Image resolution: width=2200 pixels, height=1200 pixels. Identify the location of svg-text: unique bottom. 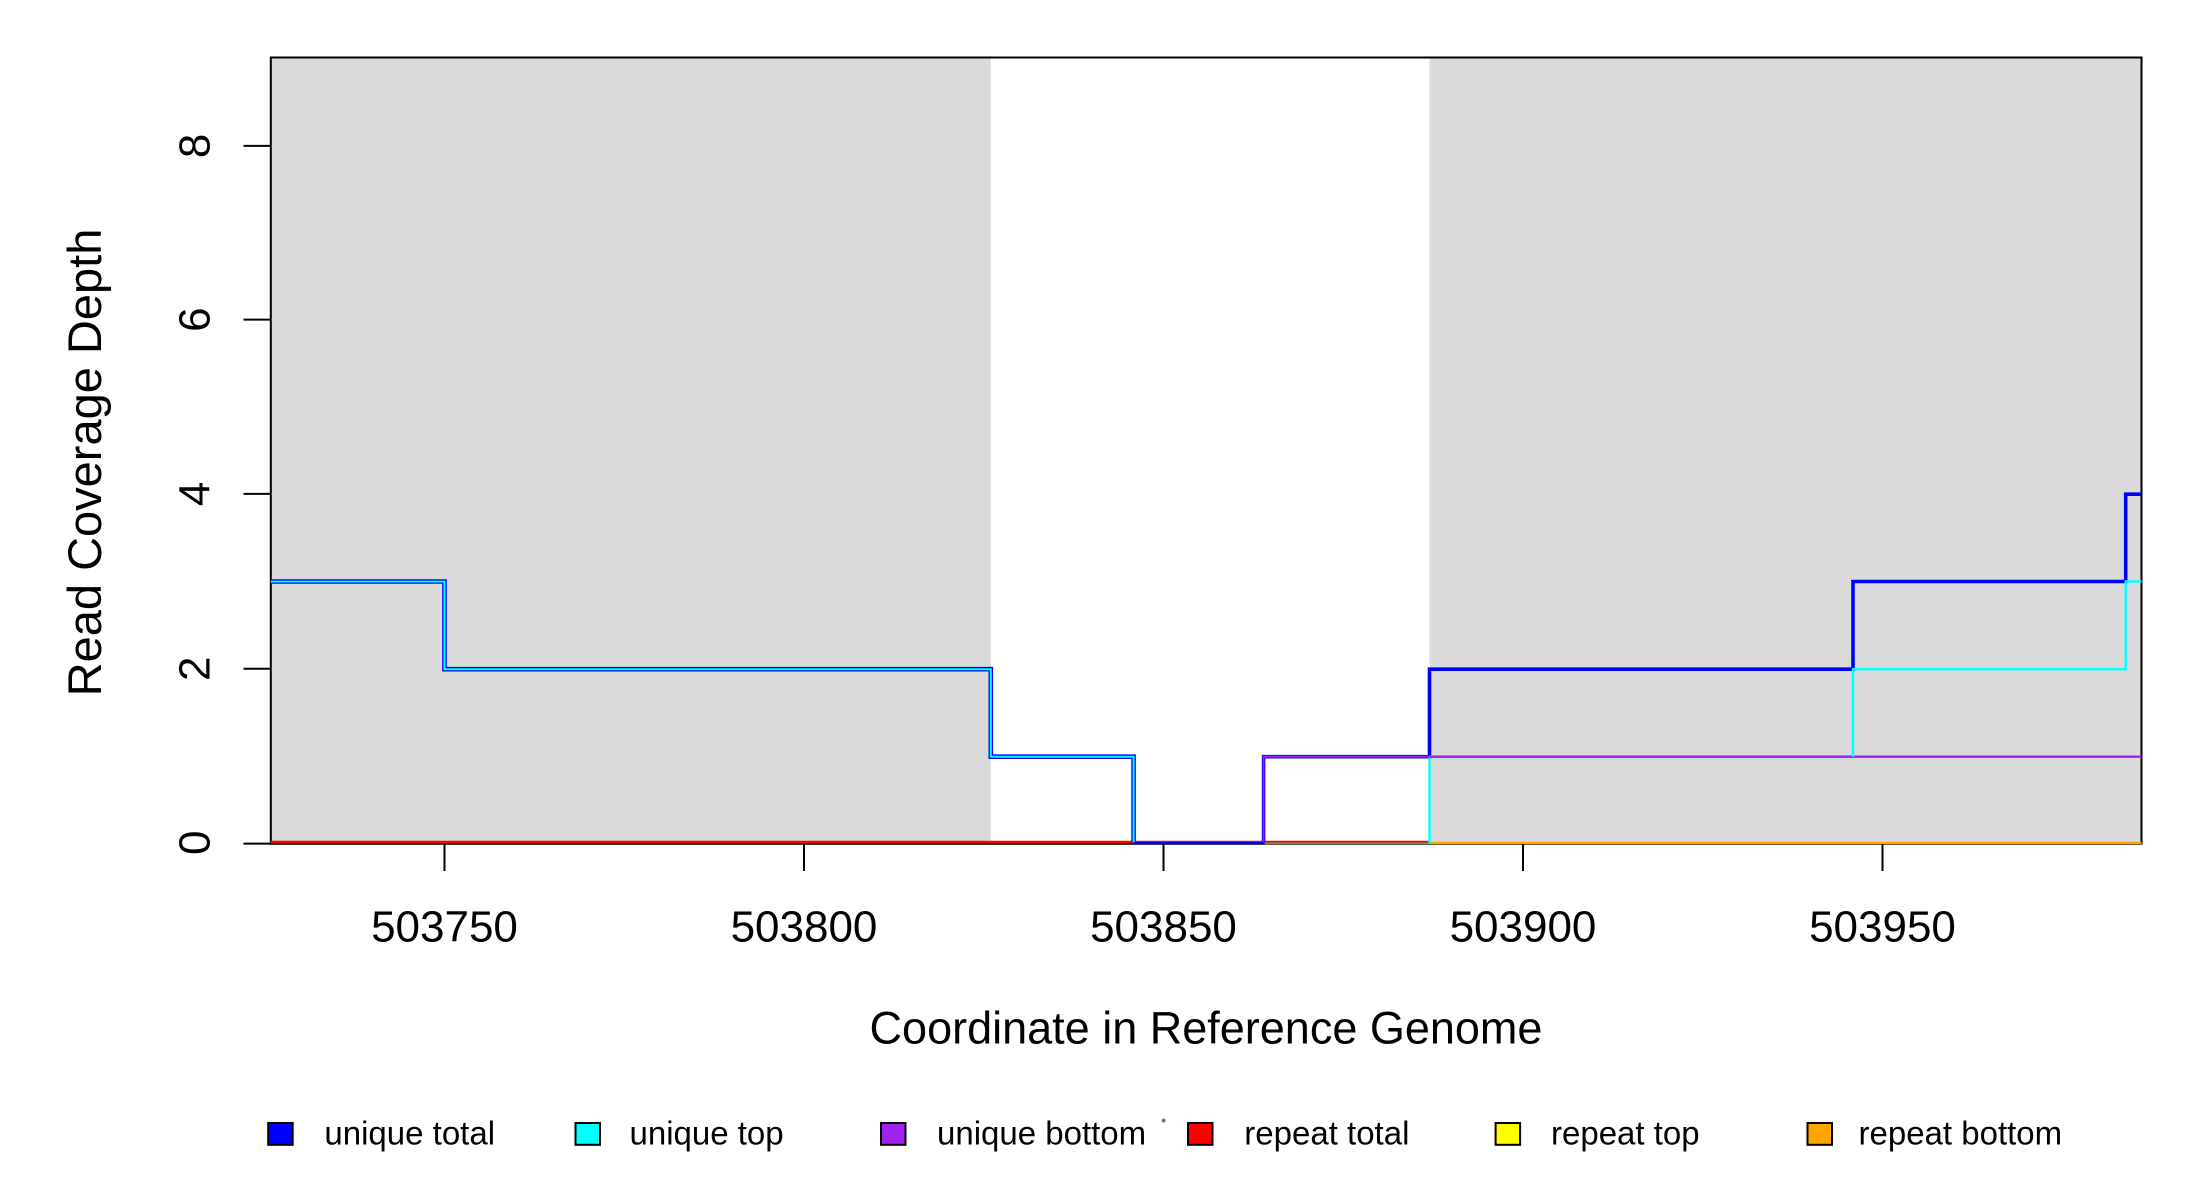
(1041, 1133).